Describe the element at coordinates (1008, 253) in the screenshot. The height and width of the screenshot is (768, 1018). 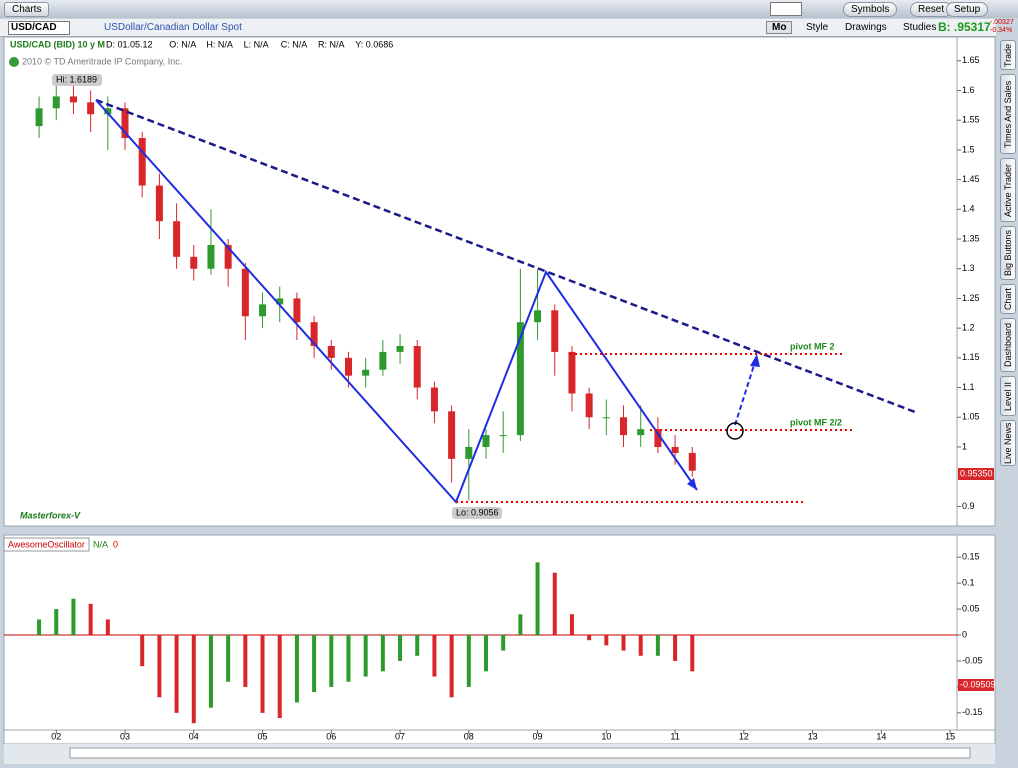
I see `side-tab: Big Buttons` at that location.